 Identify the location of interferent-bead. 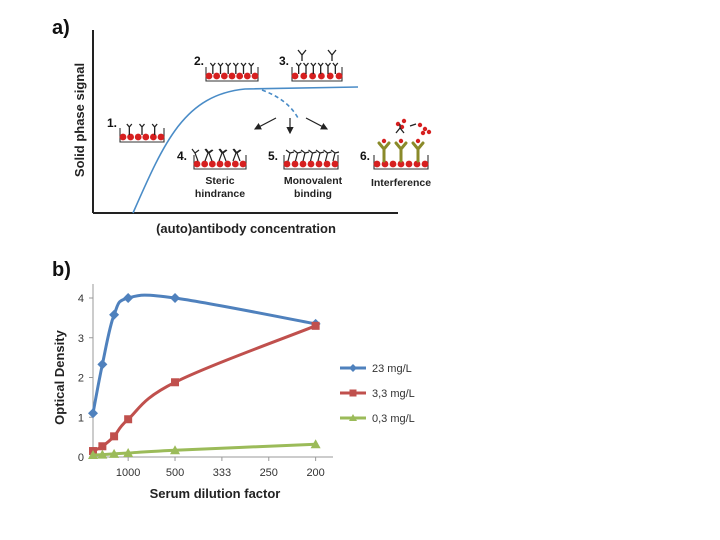
(401, 141).